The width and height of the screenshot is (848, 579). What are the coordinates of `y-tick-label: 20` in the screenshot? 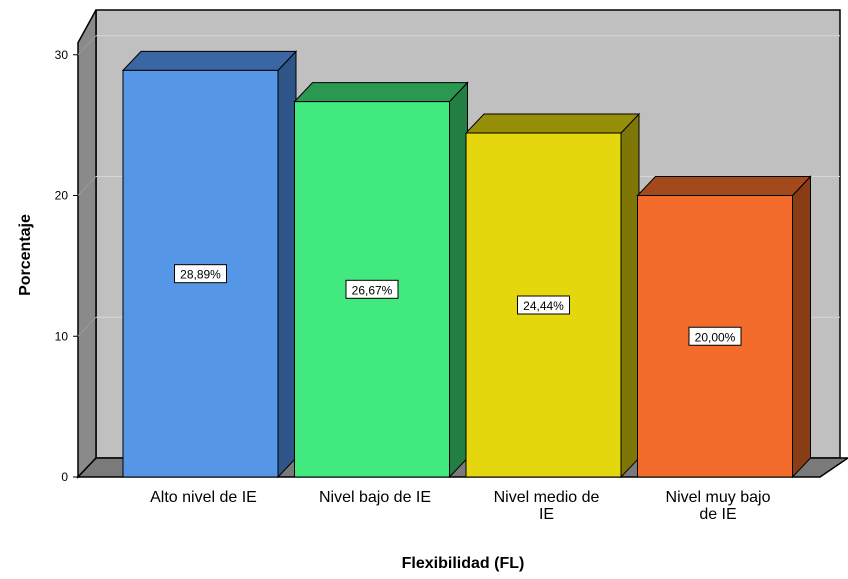 It's located at (62, 196).